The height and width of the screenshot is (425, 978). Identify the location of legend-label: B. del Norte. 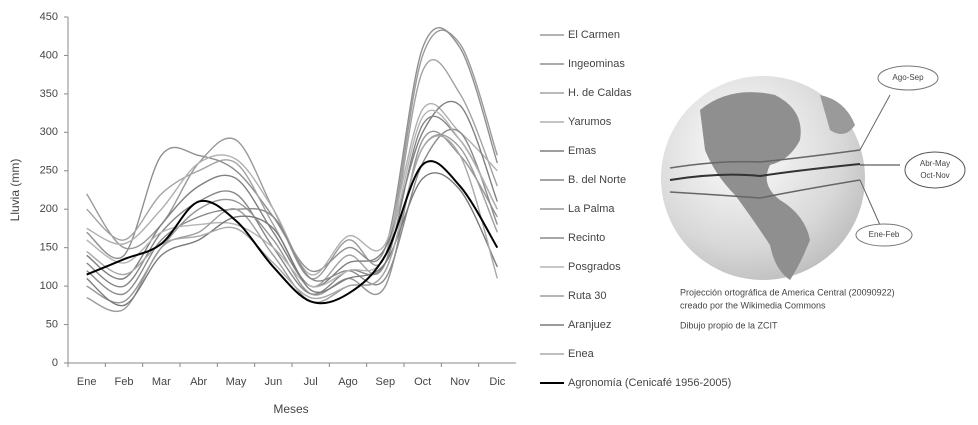
(597, 180).